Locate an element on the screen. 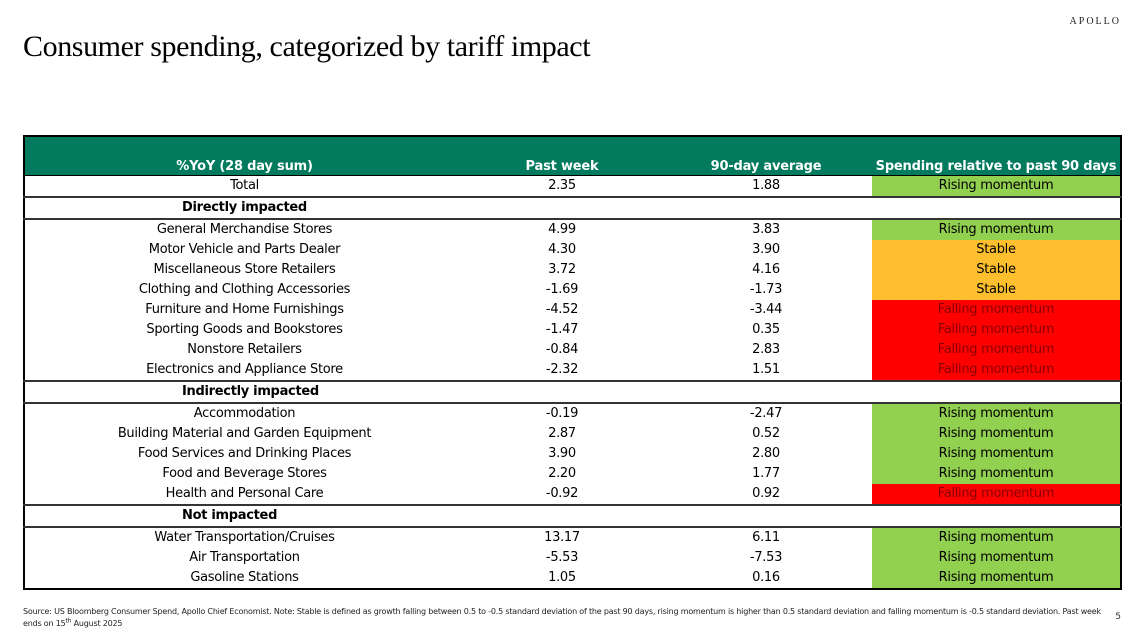  avg-90-value: 6.11 is located at coordinates (766, 537).